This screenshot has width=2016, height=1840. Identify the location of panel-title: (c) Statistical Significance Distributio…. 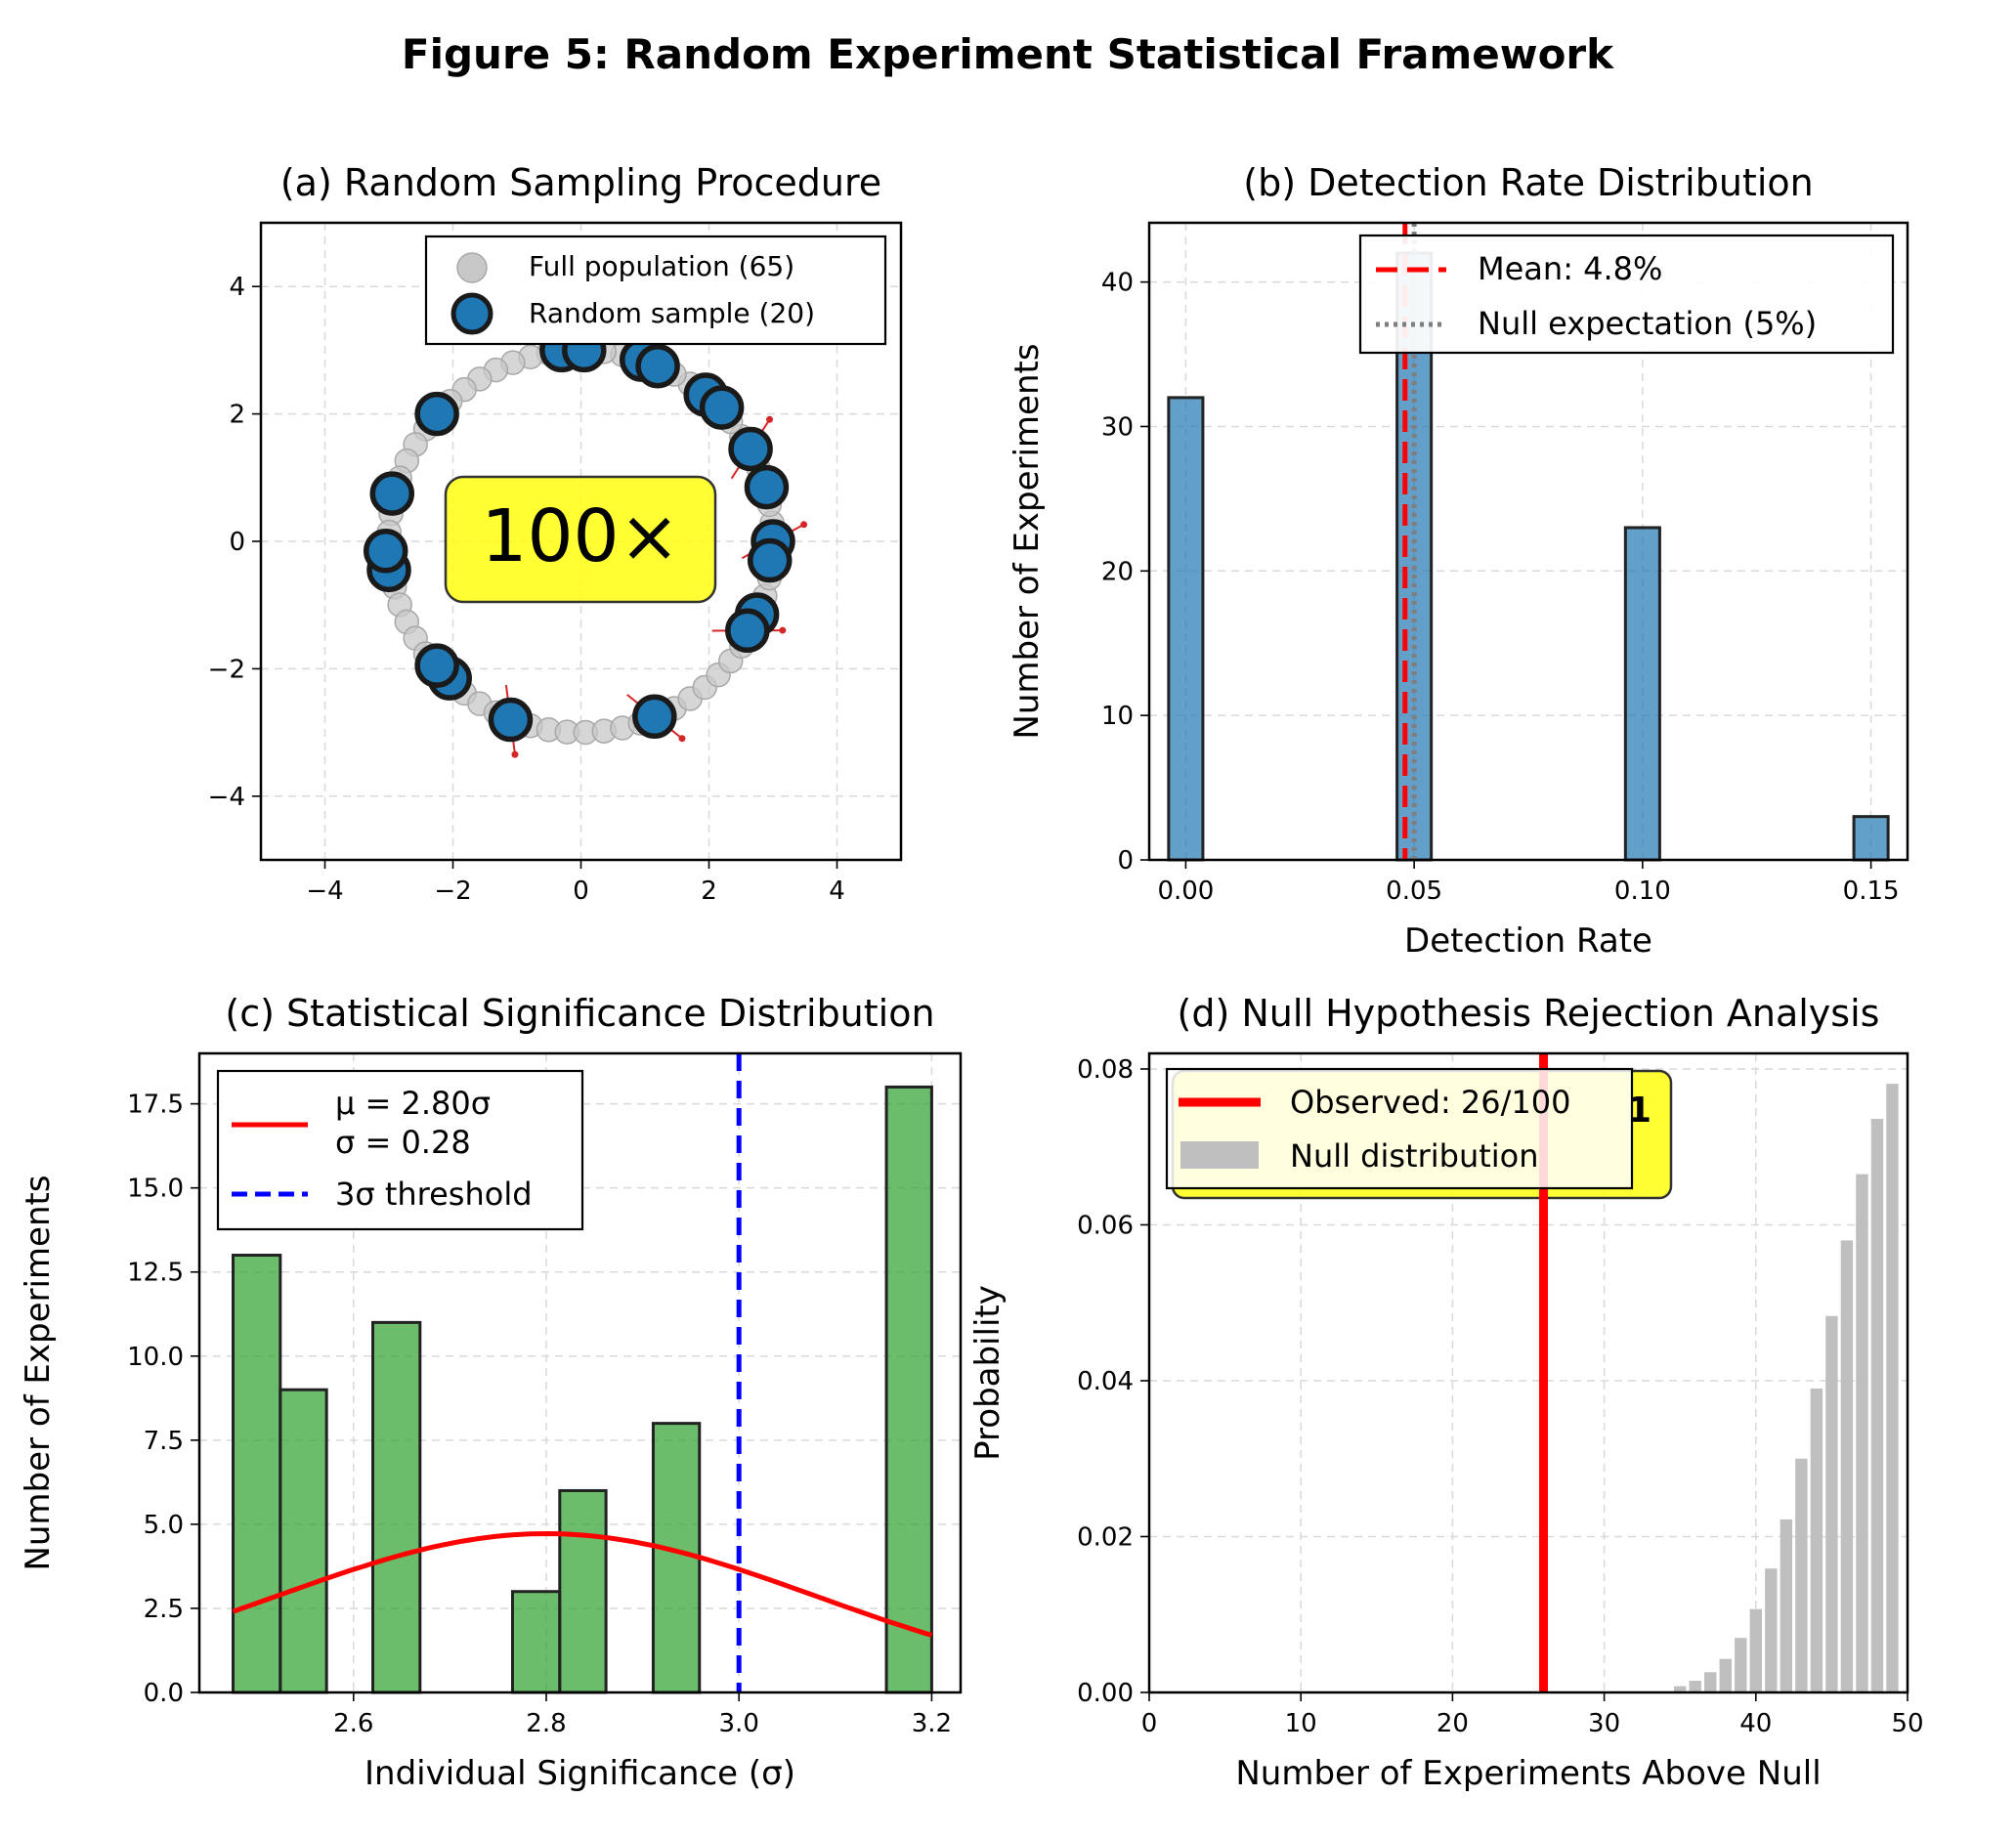
(579, 1013).